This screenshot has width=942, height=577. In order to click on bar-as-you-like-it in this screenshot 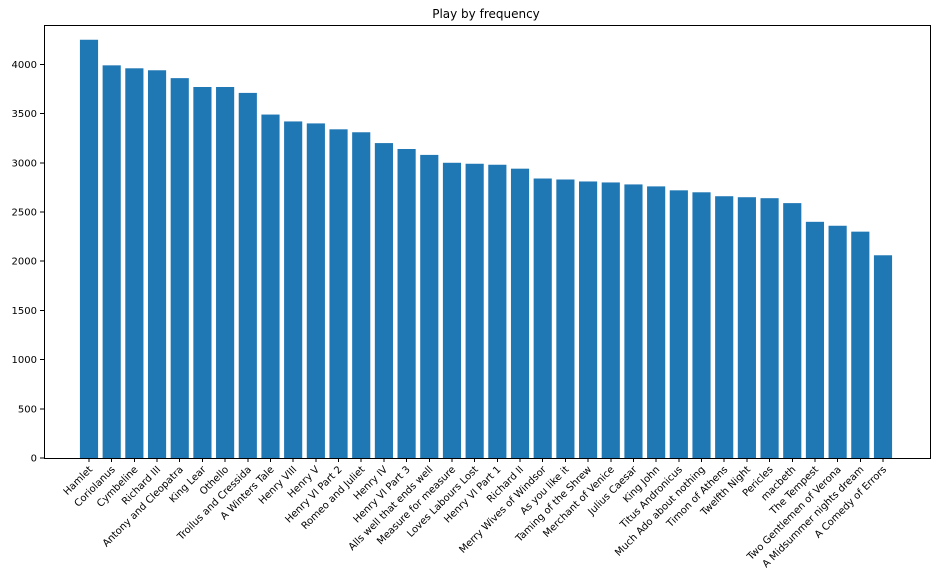, I will do `click(565, 319)`.